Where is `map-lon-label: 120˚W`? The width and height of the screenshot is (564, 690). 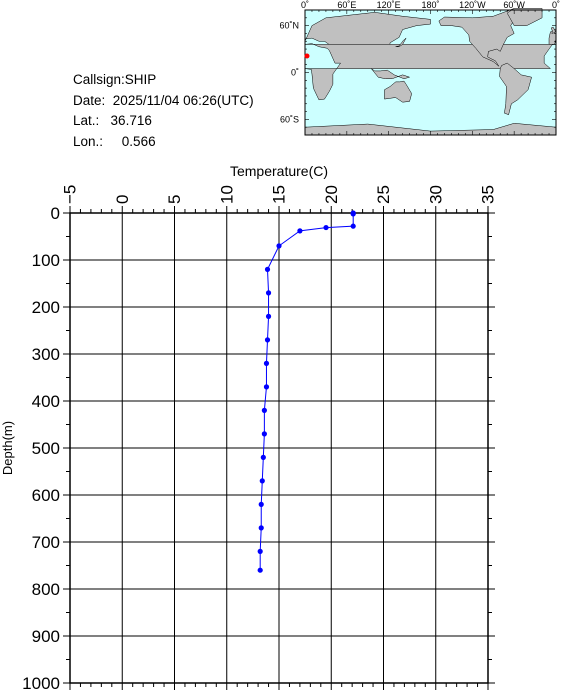 map-lon-label: 120˚W is located at coordinates (472, 5).